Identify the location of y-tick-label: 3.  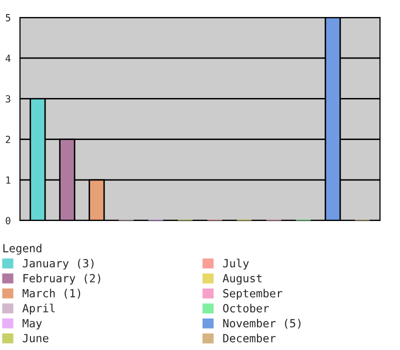
(8, 99).